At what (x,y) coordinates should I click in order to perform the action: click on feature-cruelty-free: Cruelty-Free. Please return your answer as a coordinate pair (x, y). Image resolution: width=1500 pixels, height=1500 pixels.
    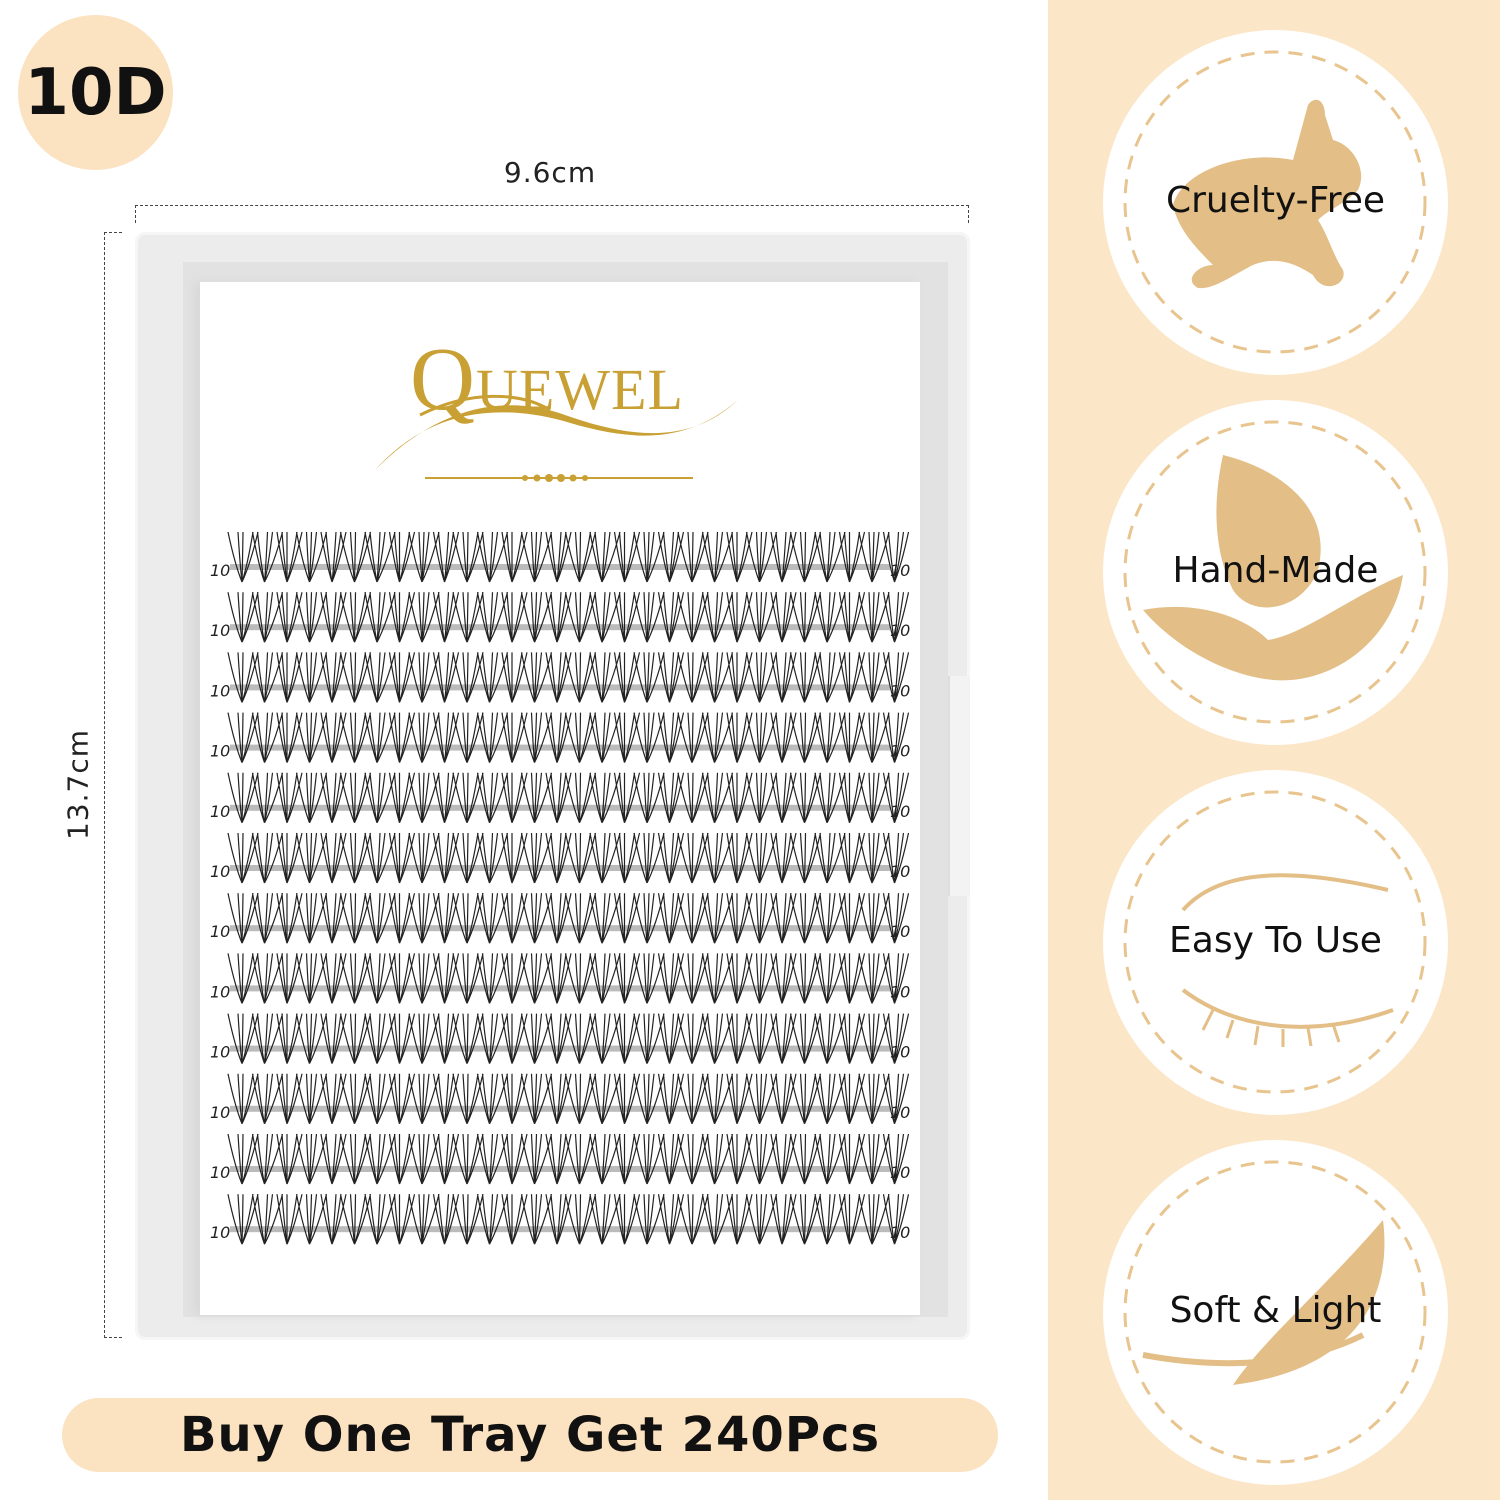
    Looking at the image, I should click on (1275, 202).